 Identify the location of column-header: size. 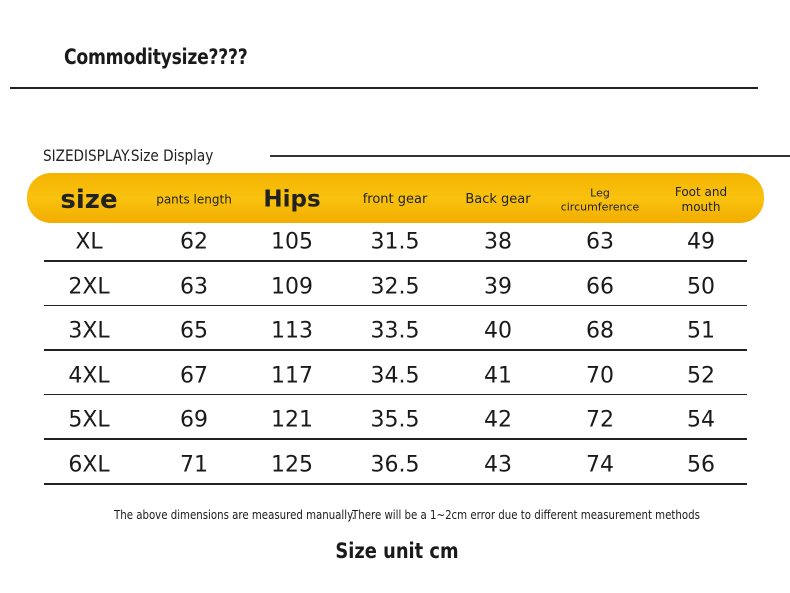
(89, 199).